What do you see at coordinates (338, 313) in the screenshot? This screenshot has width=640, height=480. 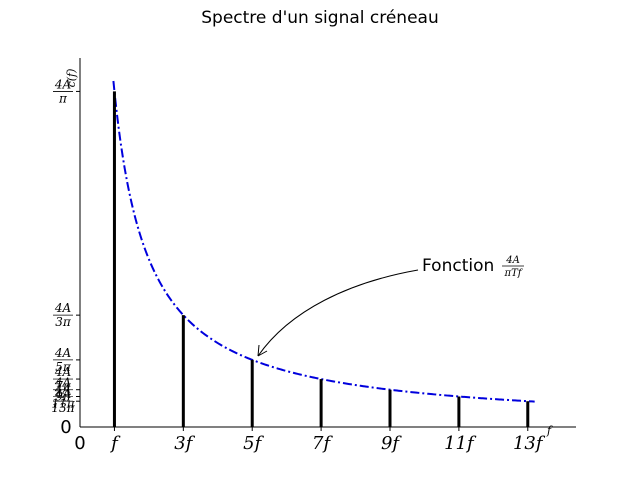 I see `annotation-arrow` at bounding box center [338, 313].